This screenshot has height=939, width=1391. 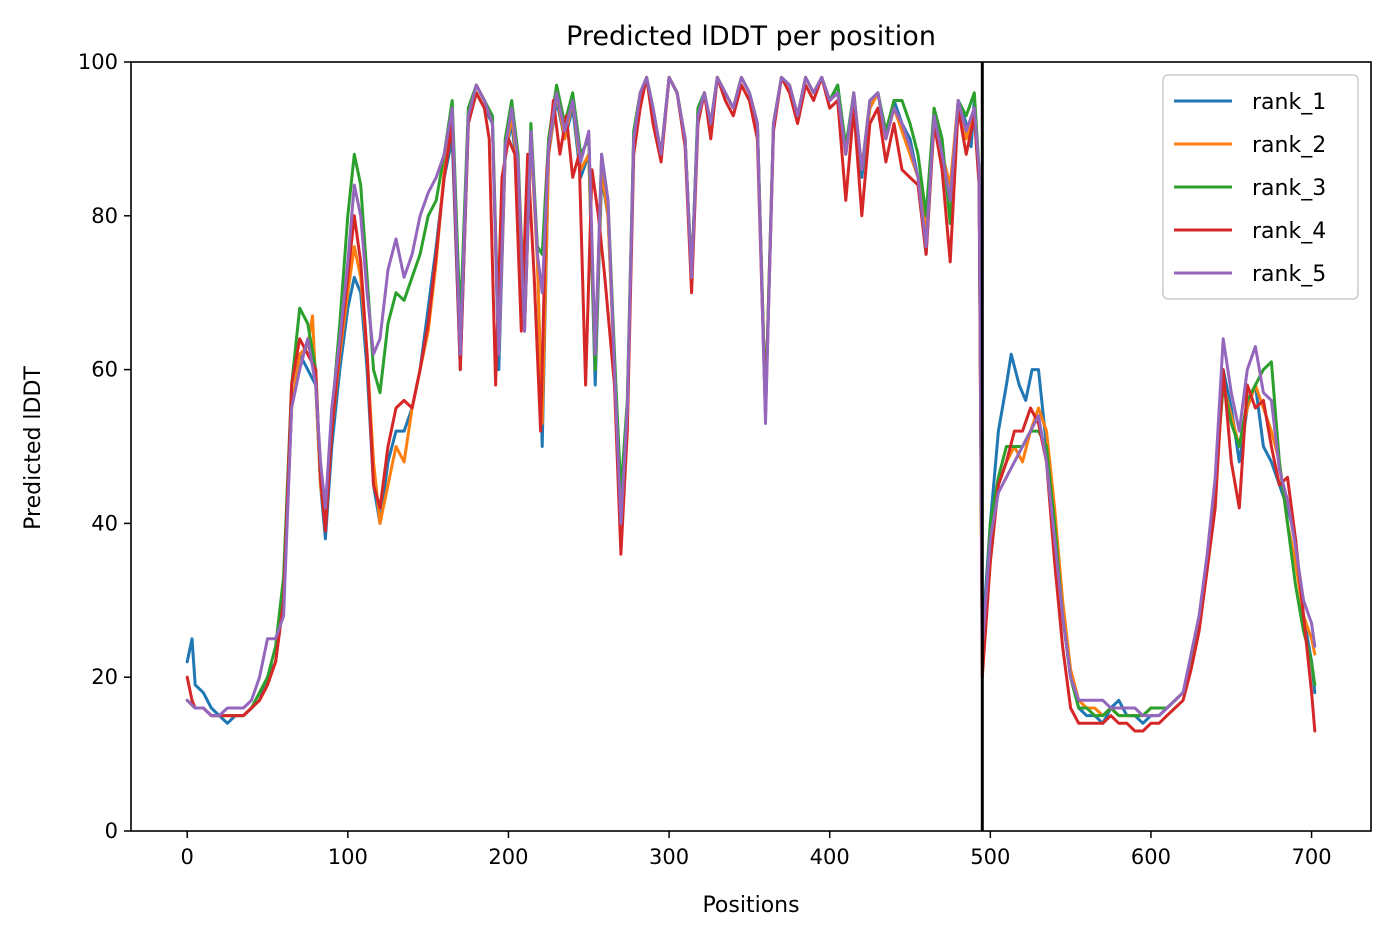 I want to click on x-tick-label: 600, so click(x=1151, y=857).